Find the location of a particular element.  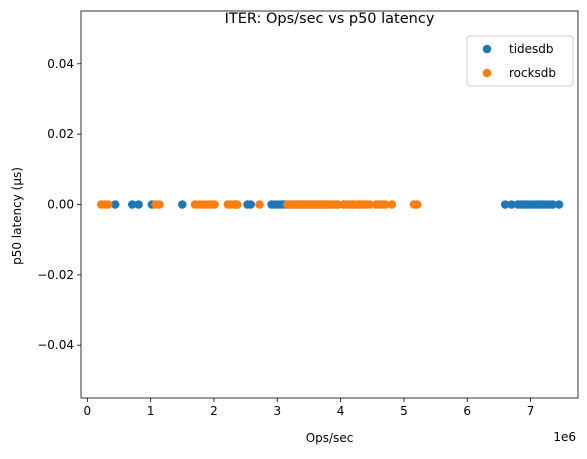

series-rocksdb is located at coordinates (259, 204).